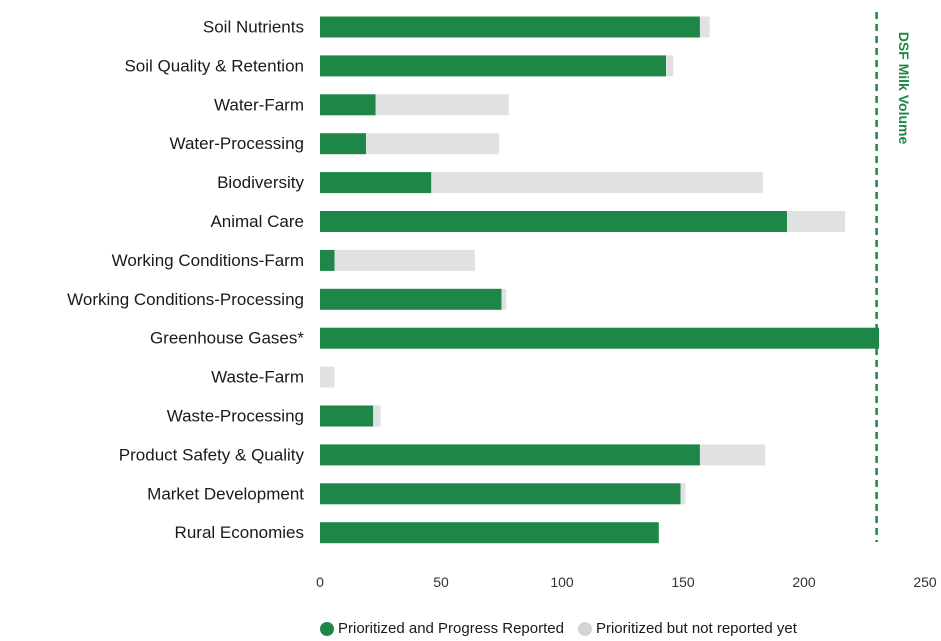 The width and height of the screenshot is (941, 641). Describe the element at coordinates (185, 299) in the screenshot. I see `category-label-working-conditions-processing: Working Conditions-Processing` at that location.